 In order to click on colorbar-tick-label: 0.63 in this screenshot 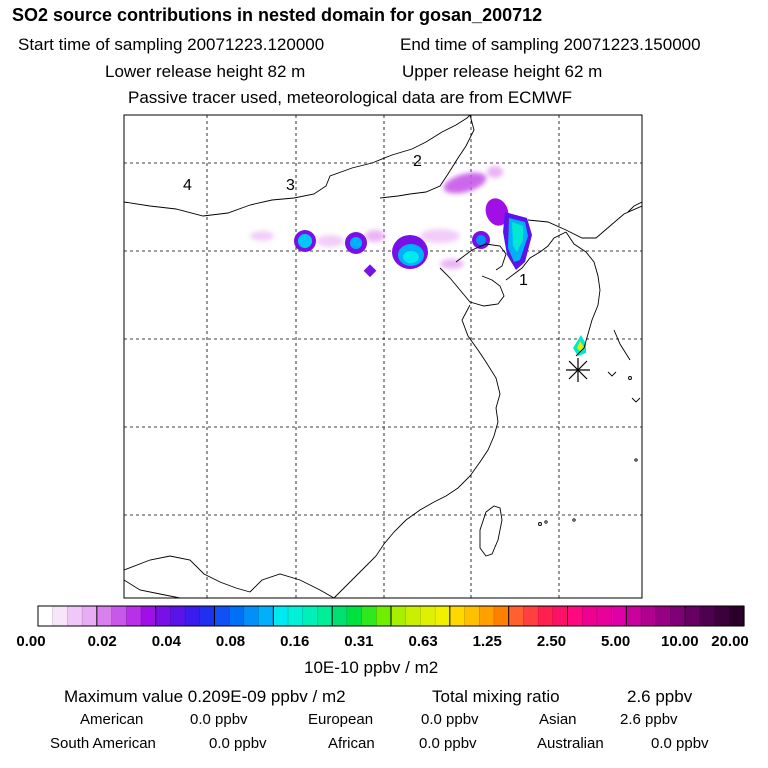, I will do `click(423, 641)`.